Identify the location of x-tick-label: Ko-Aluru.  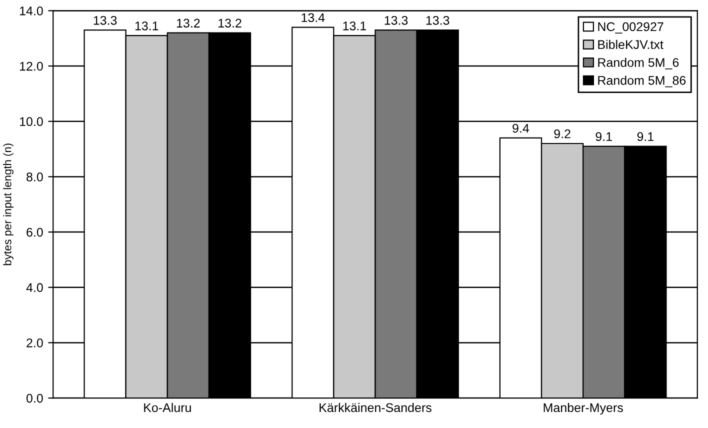
(167, 407).